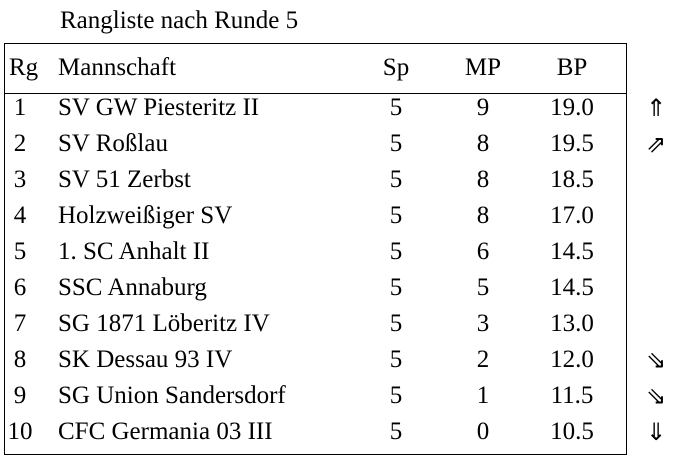 Image resolution: width=699 pixels, height=462 pixels. I want to click on match-points-cell: 9, so click(483, 107).